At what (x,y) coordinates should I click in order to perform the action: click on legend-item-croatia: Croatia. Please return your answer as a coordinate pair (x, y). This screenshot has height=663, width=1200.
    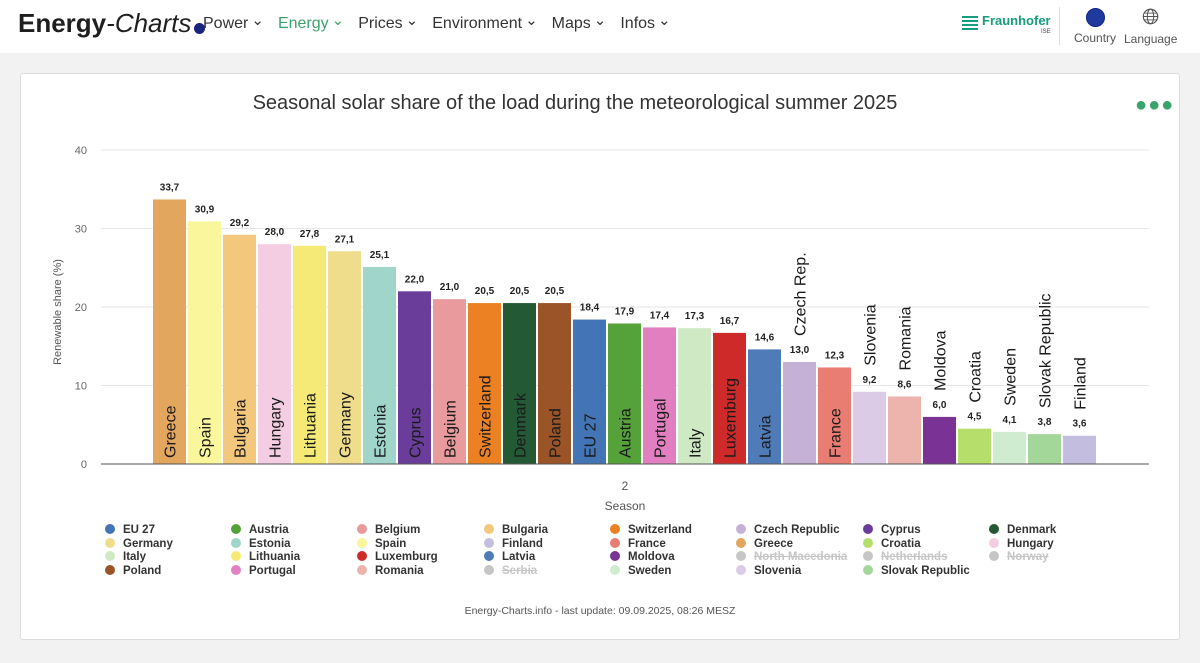
    Looking at the image, I should click on (892, 543).